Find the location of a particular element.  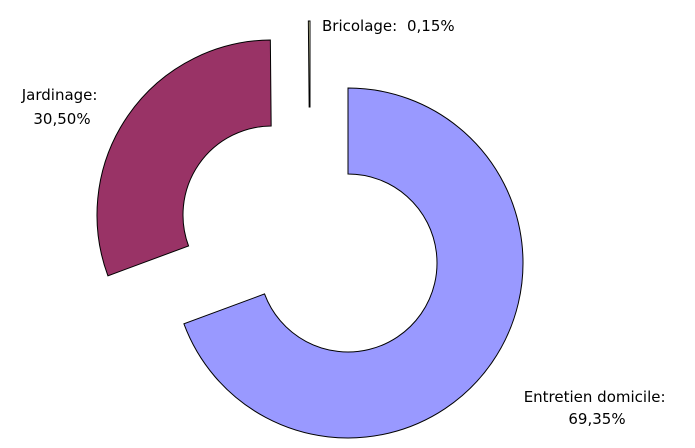

value-label: 69,35% is located at coordinates (596, 419).